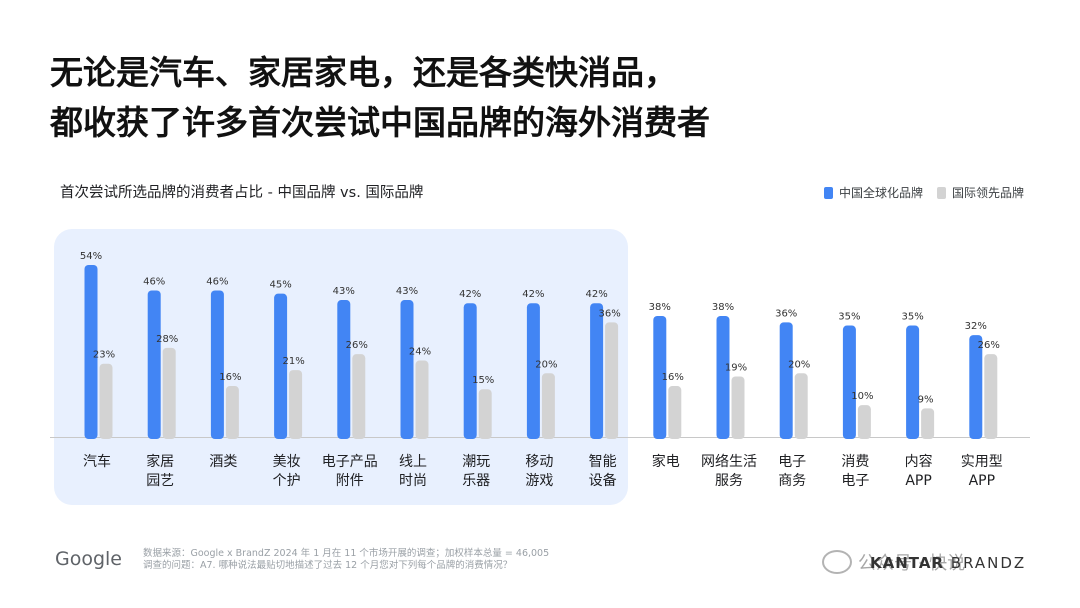 The image size is (1080, 608). Describe the element at coordinates (287, 471) in the screenshot. I see `category-label-3: 美妆个护` at that location.